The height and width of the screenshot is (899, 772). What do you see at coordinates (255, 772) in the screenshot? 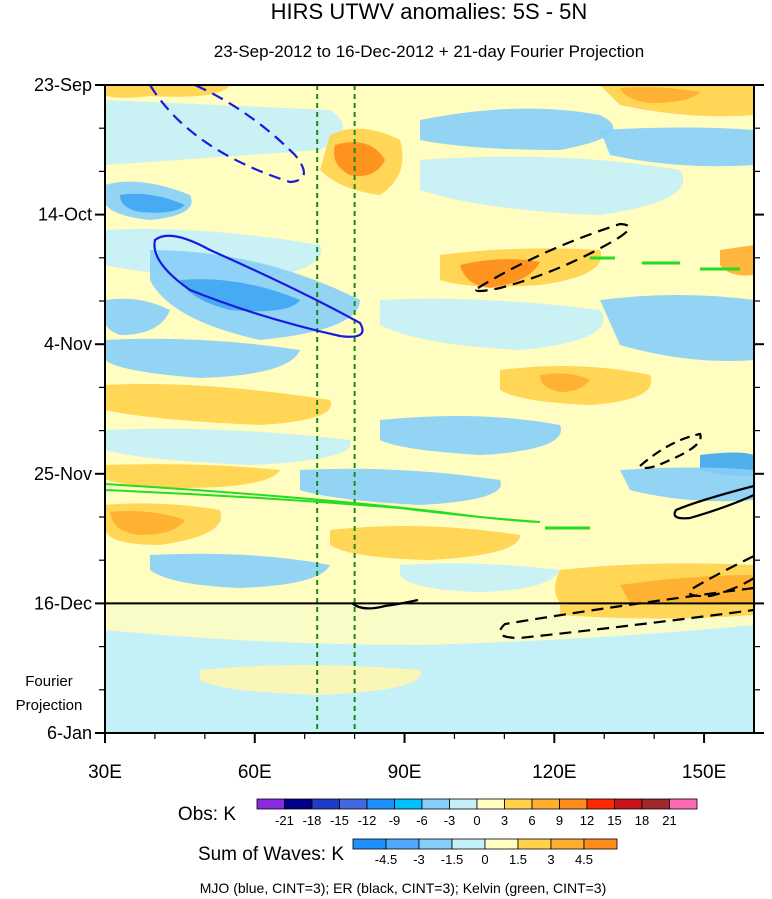
I see `x-tick-label: 60E` at bounding box center [255, 772].